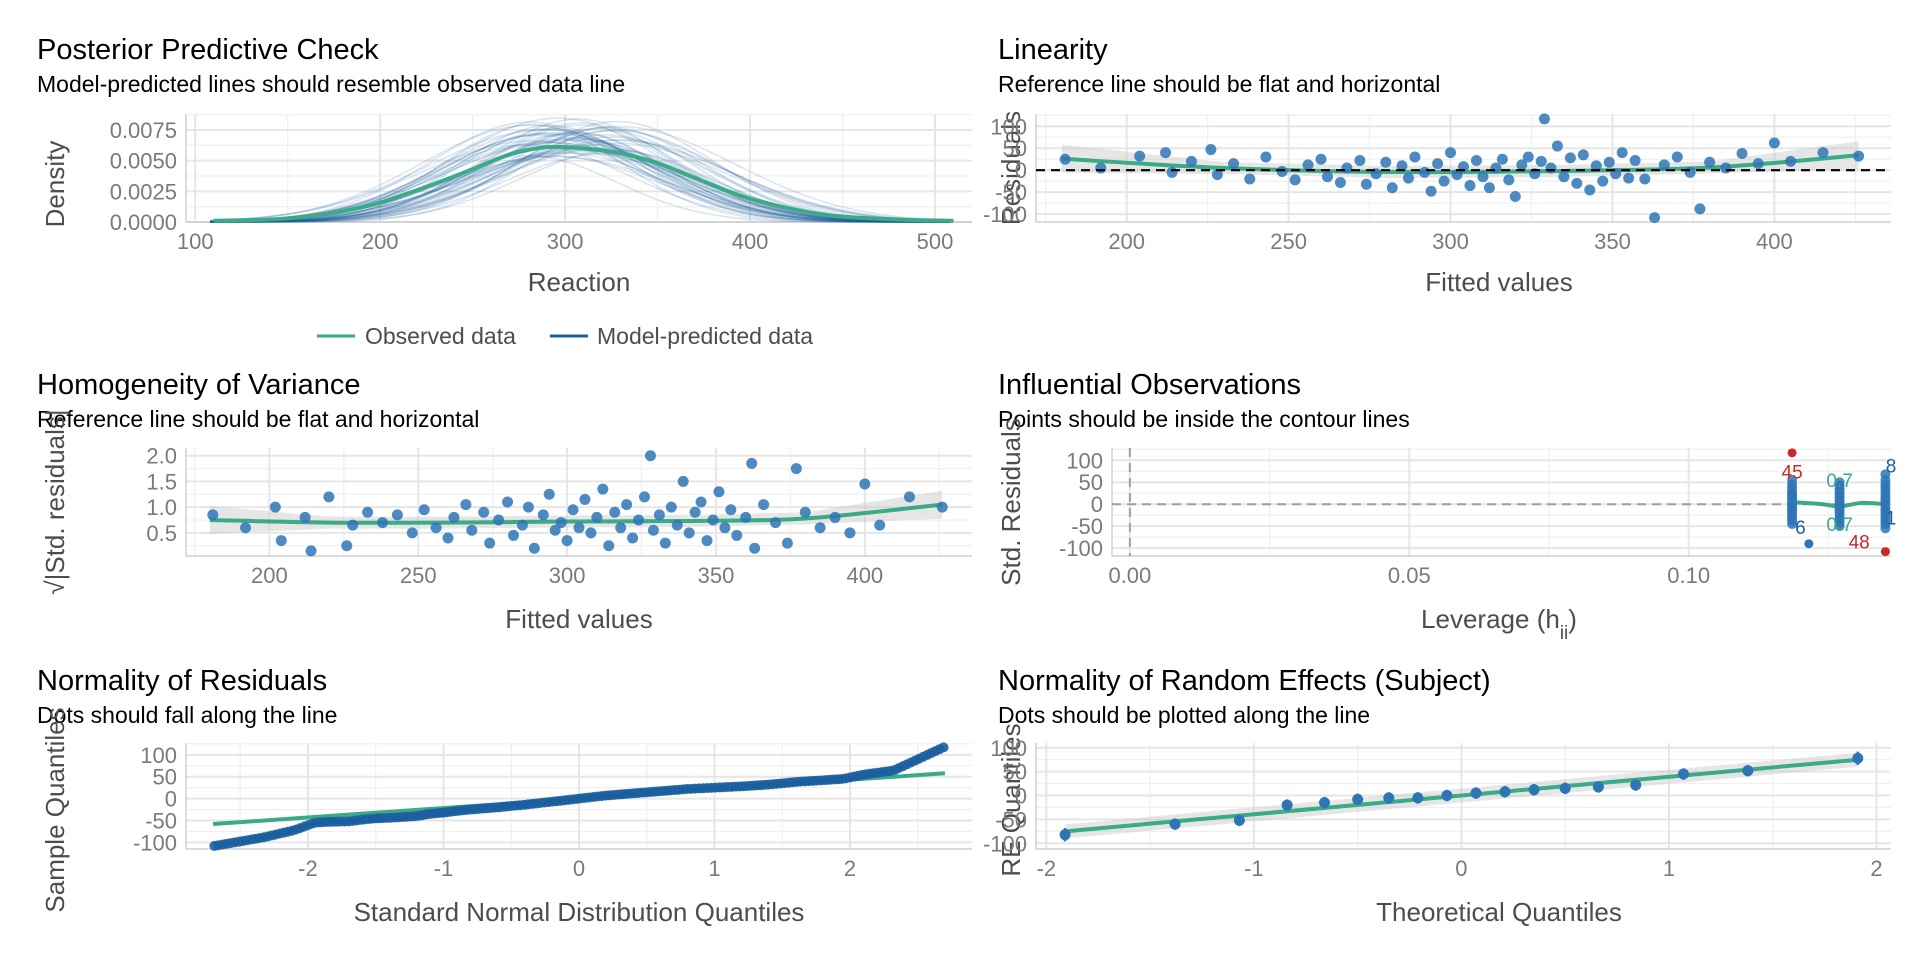 The height and width of the screenshot is (960, 1920). What do you see at coordinates (579, 912) in the screenshot?
I see `qq-residuals-x-axis-label: Standard Normal Distribution Quantiles` at bounding box center [579, 912].